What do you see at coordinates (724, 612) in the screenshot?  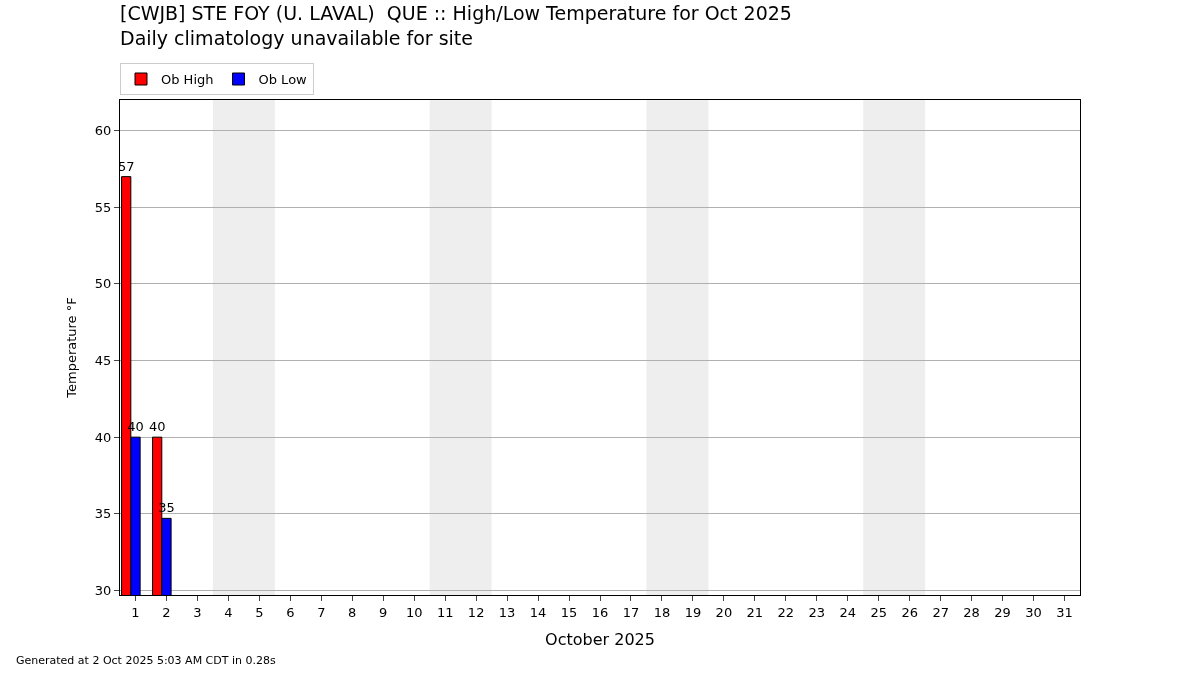 I see `x-tick-label: 20` at bounding box center [724, 612].